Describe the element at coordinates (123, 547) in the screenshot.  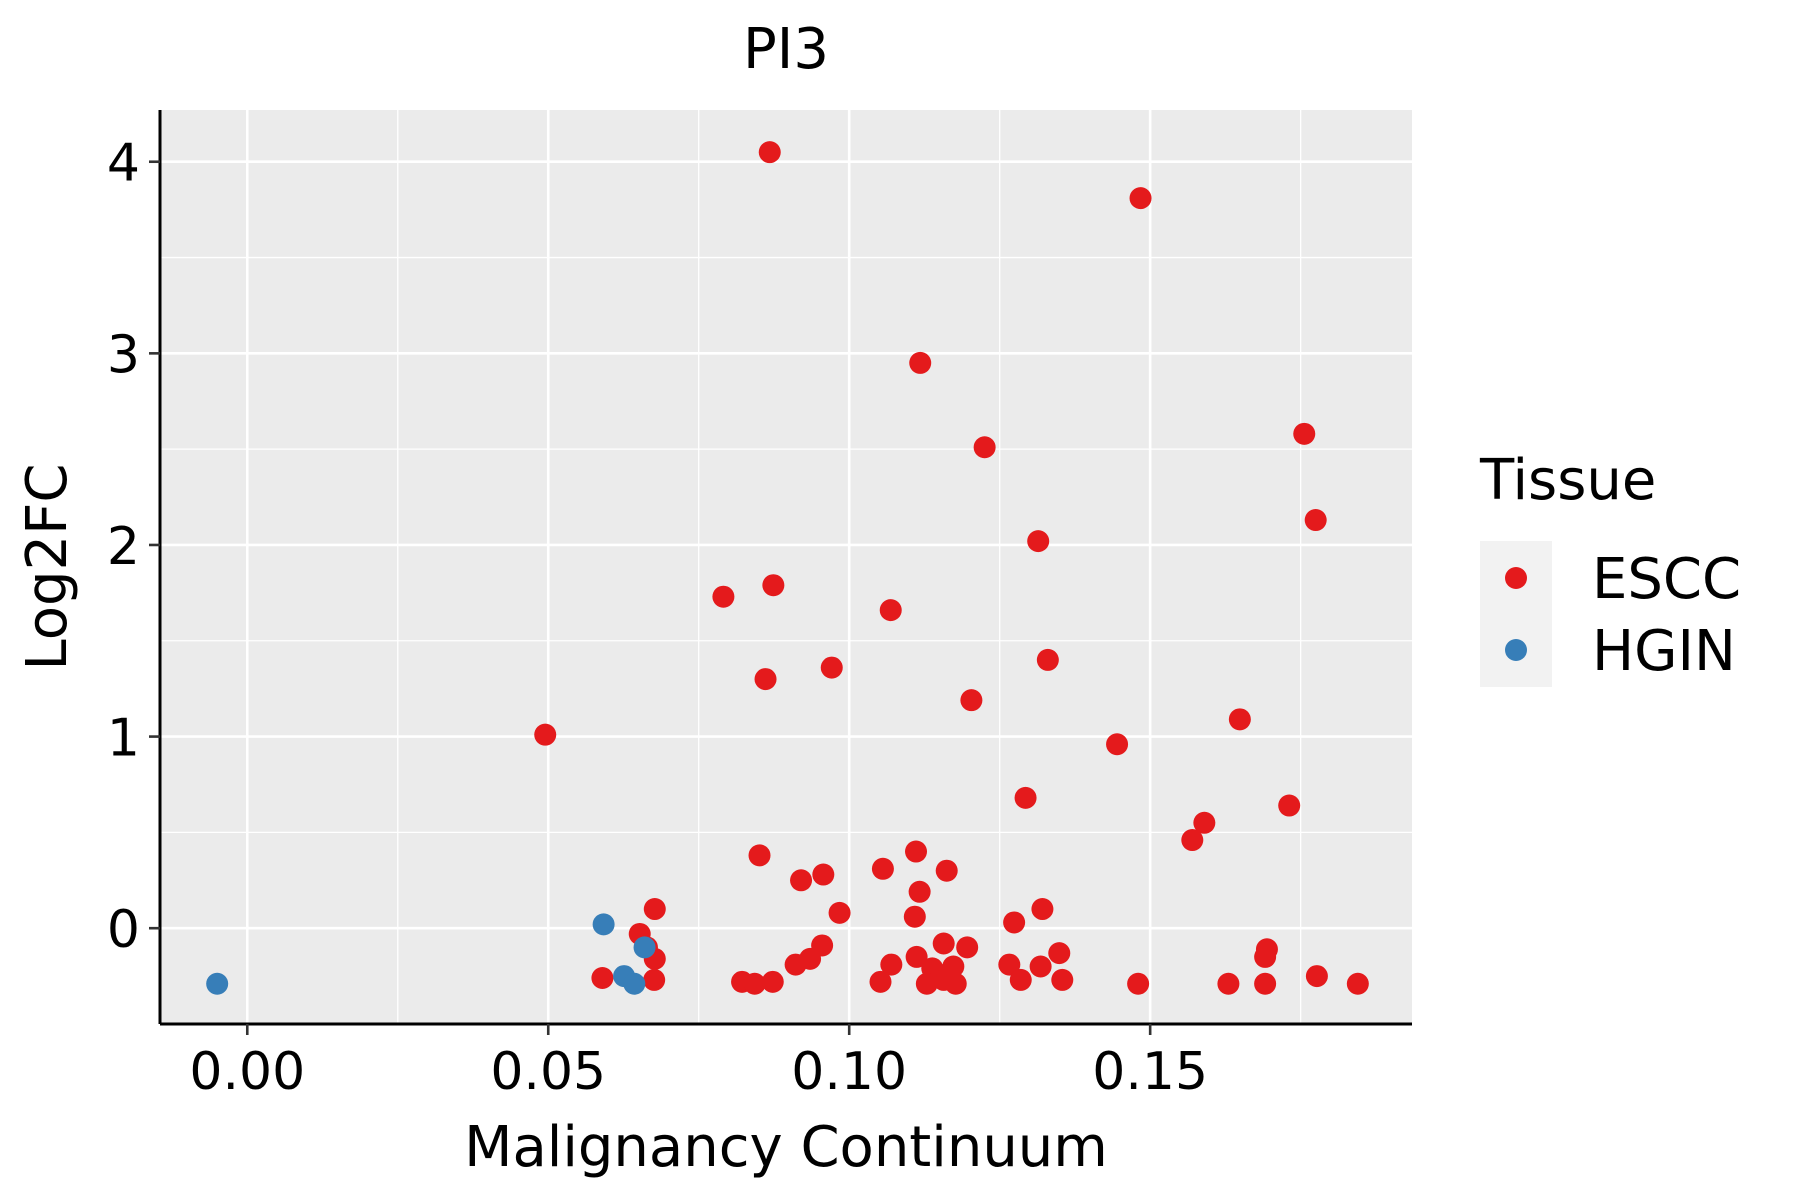
I see `y-tick-label: 2` at that location.